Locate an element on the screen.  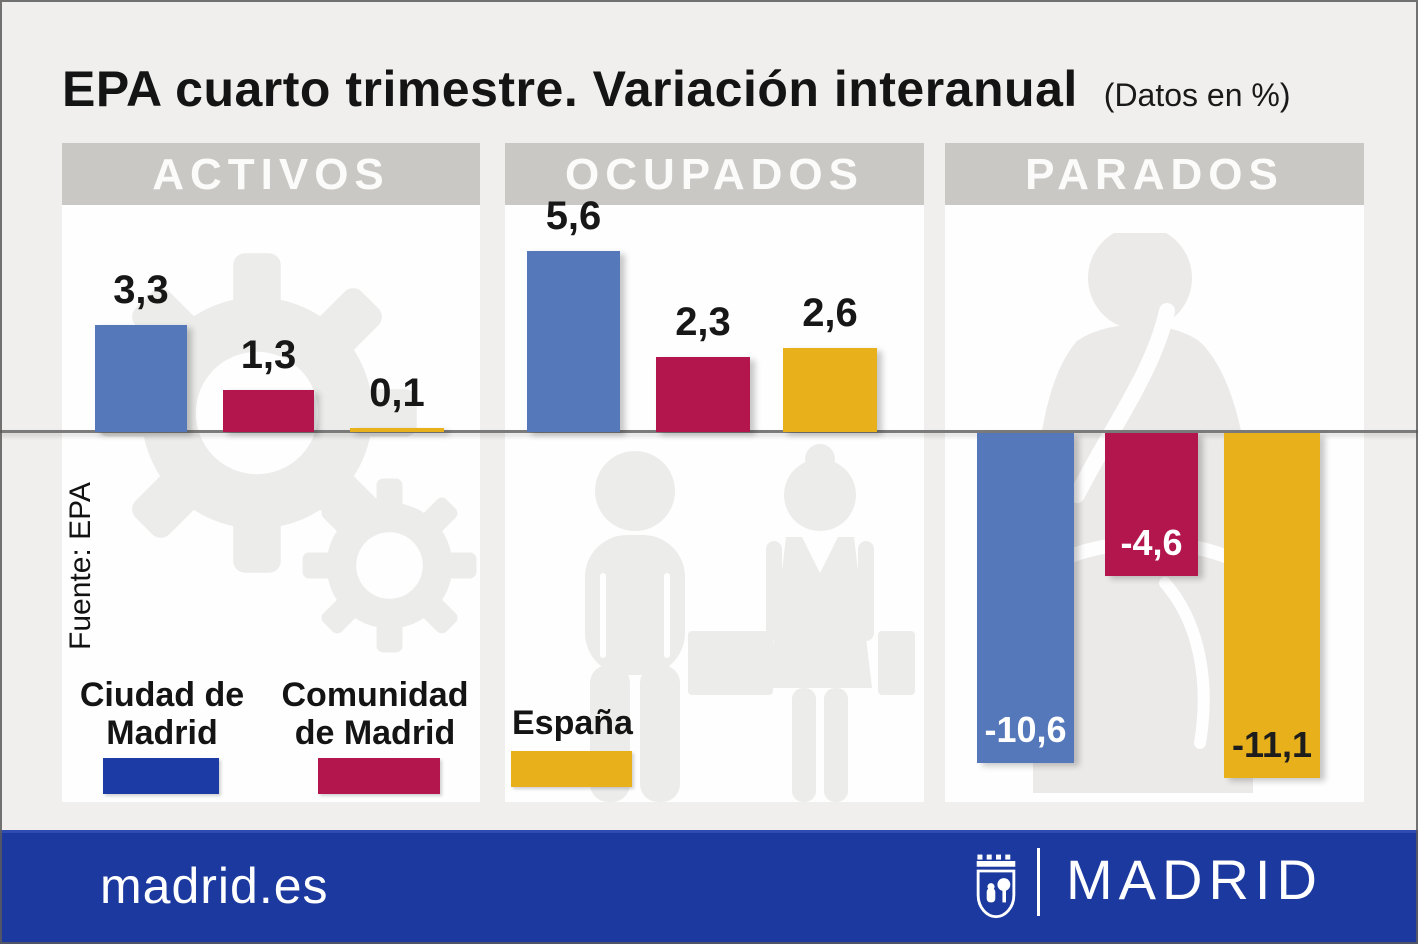
bar-ocupados-comunidad-de-madrid is located at coordinates (703, 394).